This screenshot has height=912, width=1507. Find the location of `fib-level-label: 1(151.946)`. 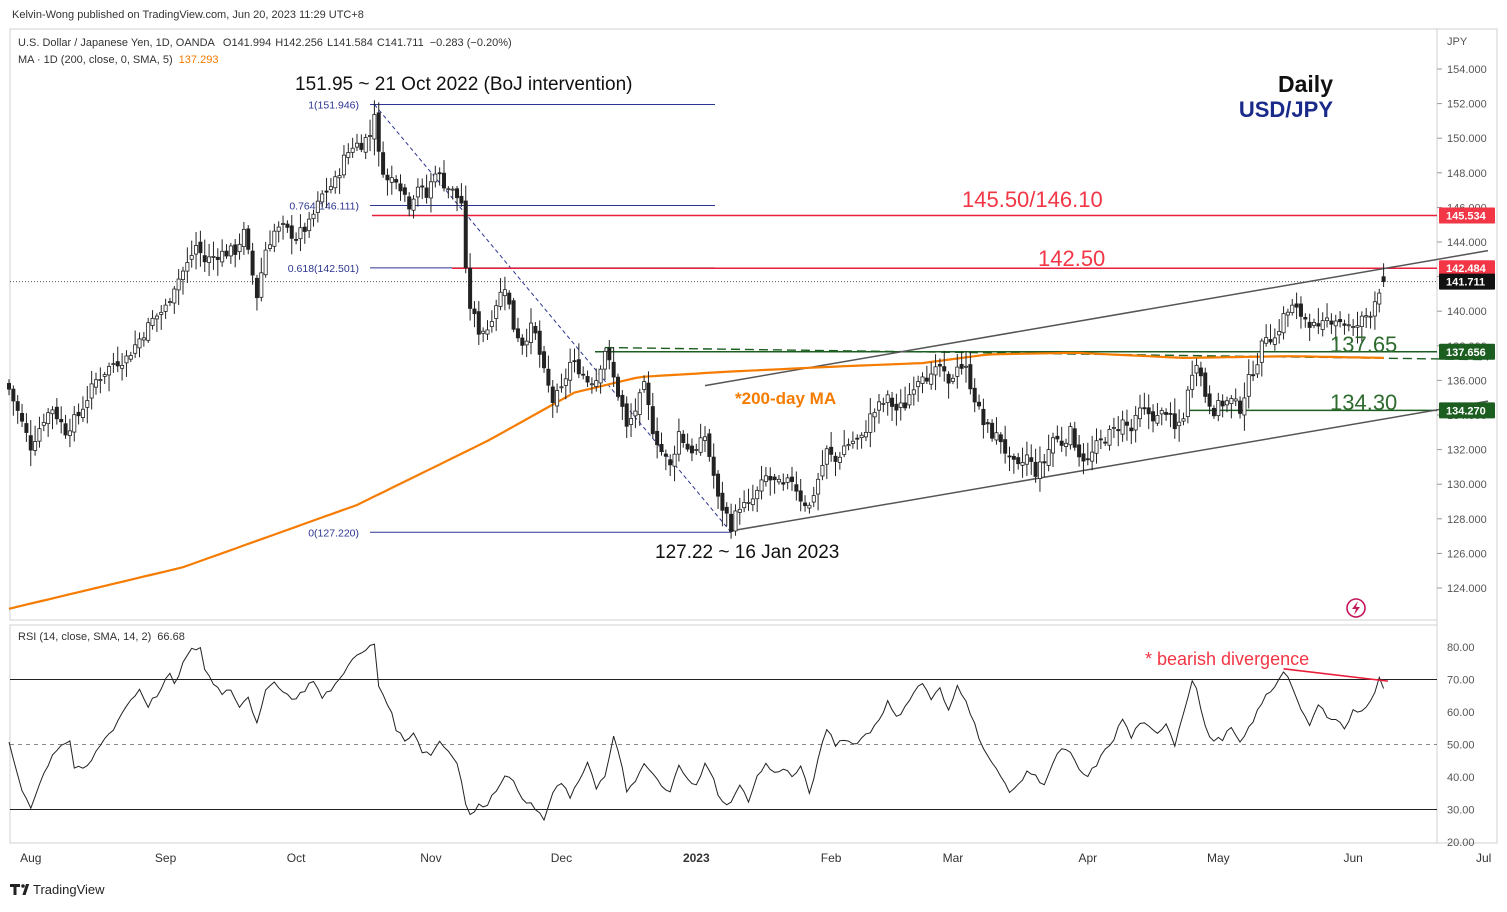

fib-level-label: 1(151.946) is located at coordinates (333, 106).